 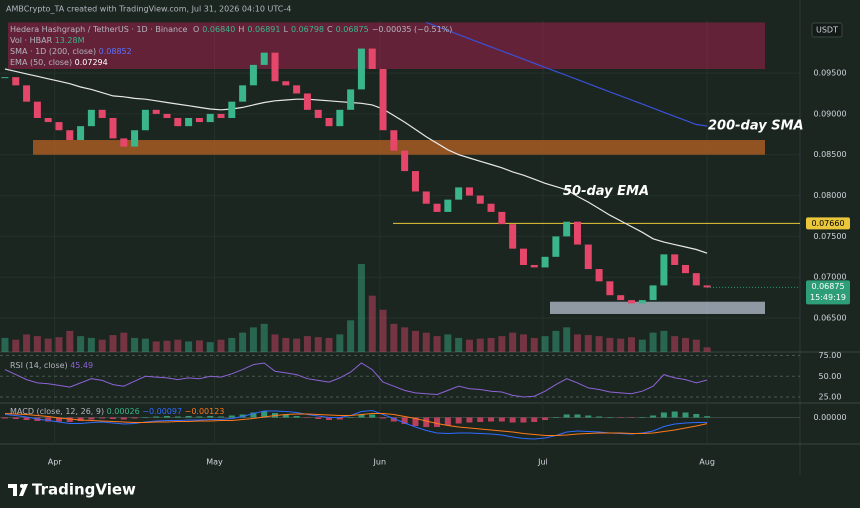 What do you see at coordinates (31, 40) in the screenshot?
I see `volume-label: Vol · HBAR` at bounding box center [31, 40].